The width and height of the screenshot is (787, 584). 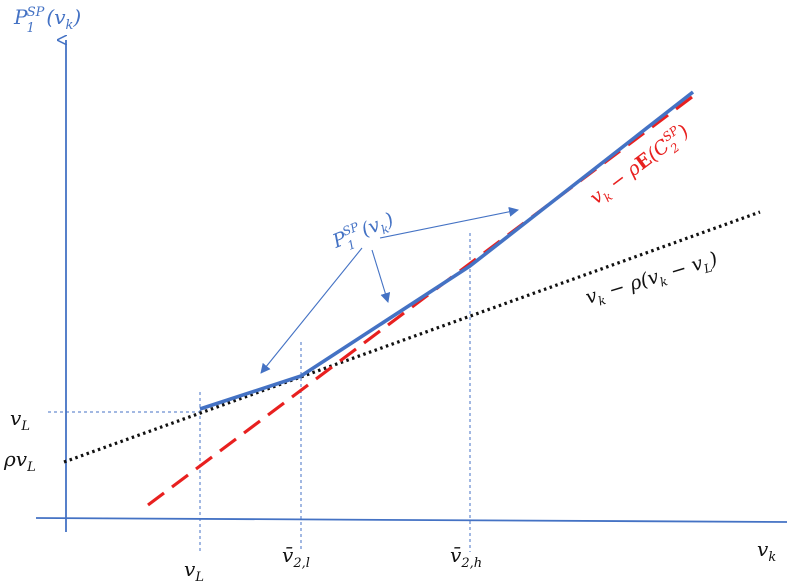 What do you see at coordinates (466, 557) in the screenshot?
I see `x-tick-label-v2h: v̄2,h` at bounding box center [466, 557].